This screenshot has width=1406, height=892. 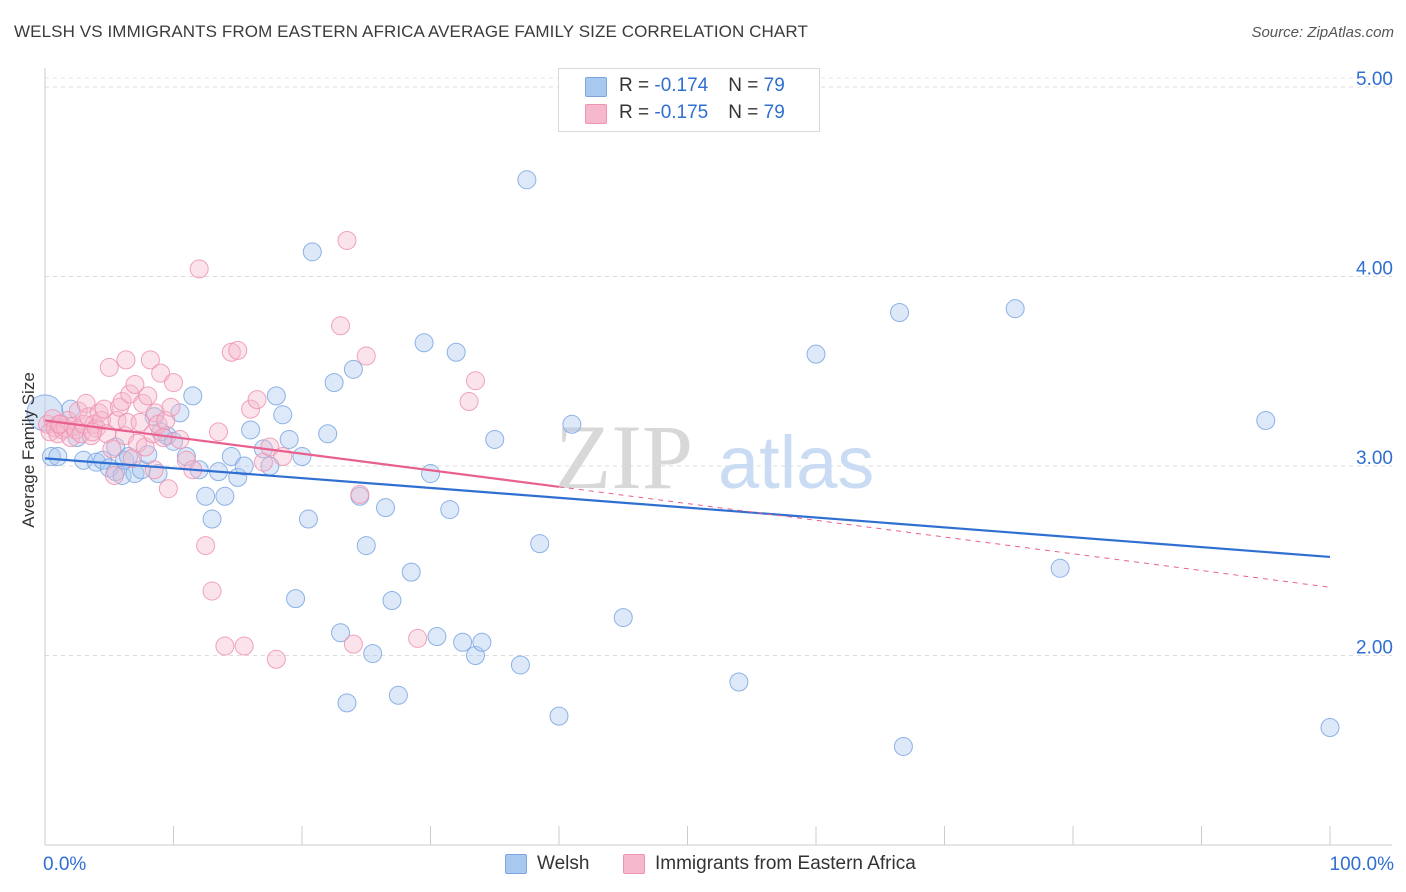 What do you see at coordinates (1374, 647) in the screenshot?
I see `y-tick-label: 2.00` at bounding box center [1374, 647].